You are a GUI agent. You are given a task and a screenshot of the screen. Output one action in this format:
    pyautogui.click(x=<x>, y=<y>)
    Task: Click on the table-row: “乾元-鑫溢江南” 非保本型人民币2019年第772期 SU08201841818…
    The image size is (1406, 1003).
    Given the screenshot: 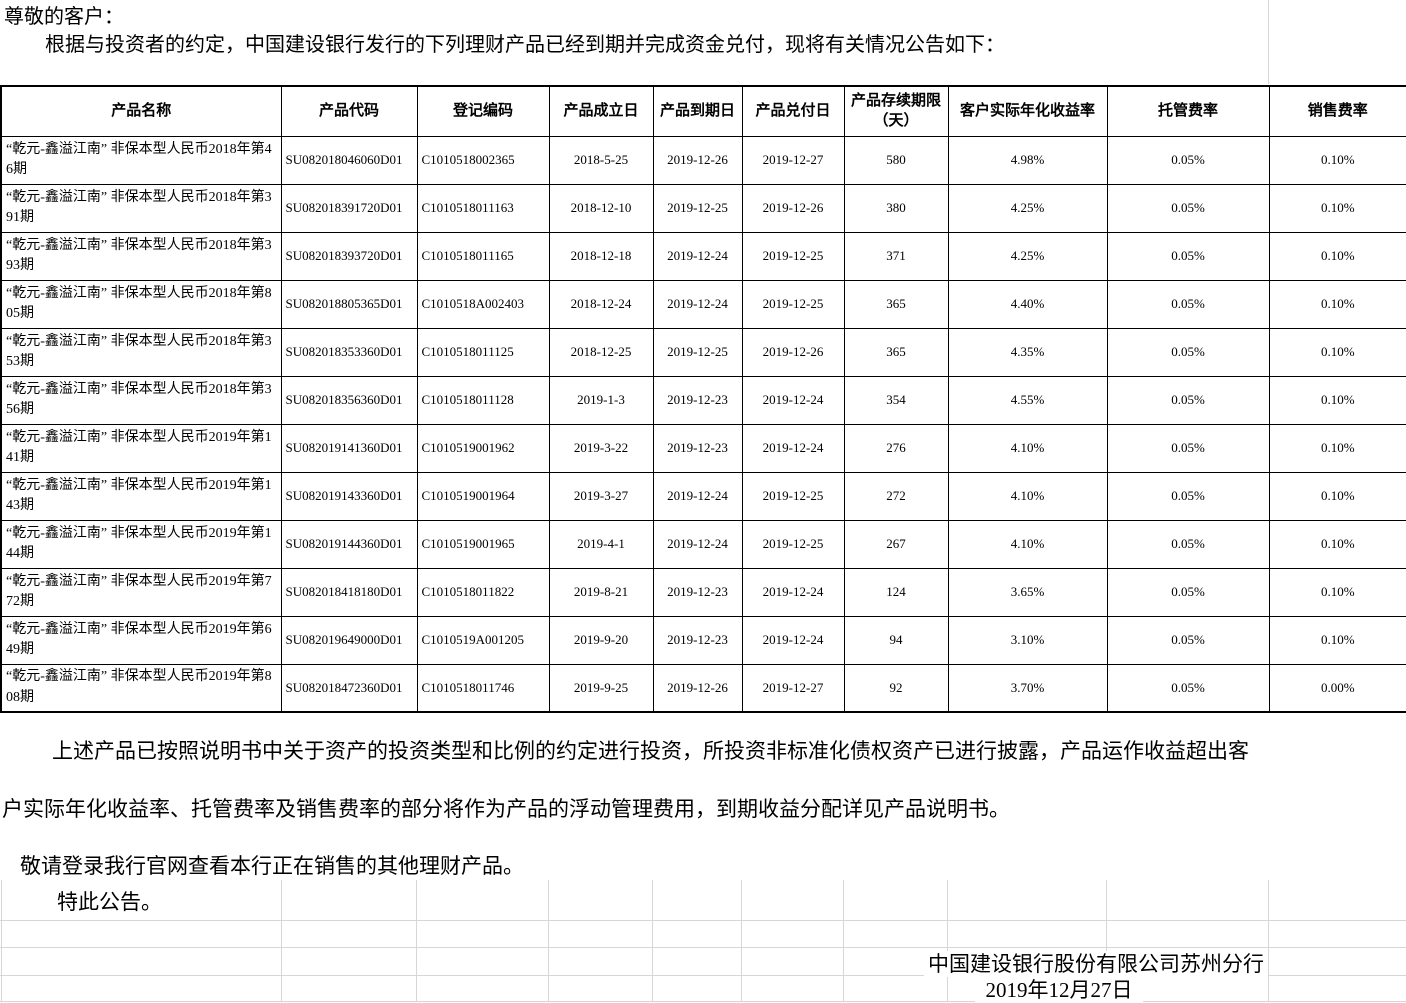 What is the action you would take?
    pyautogui.click(x=703, y=592)
    